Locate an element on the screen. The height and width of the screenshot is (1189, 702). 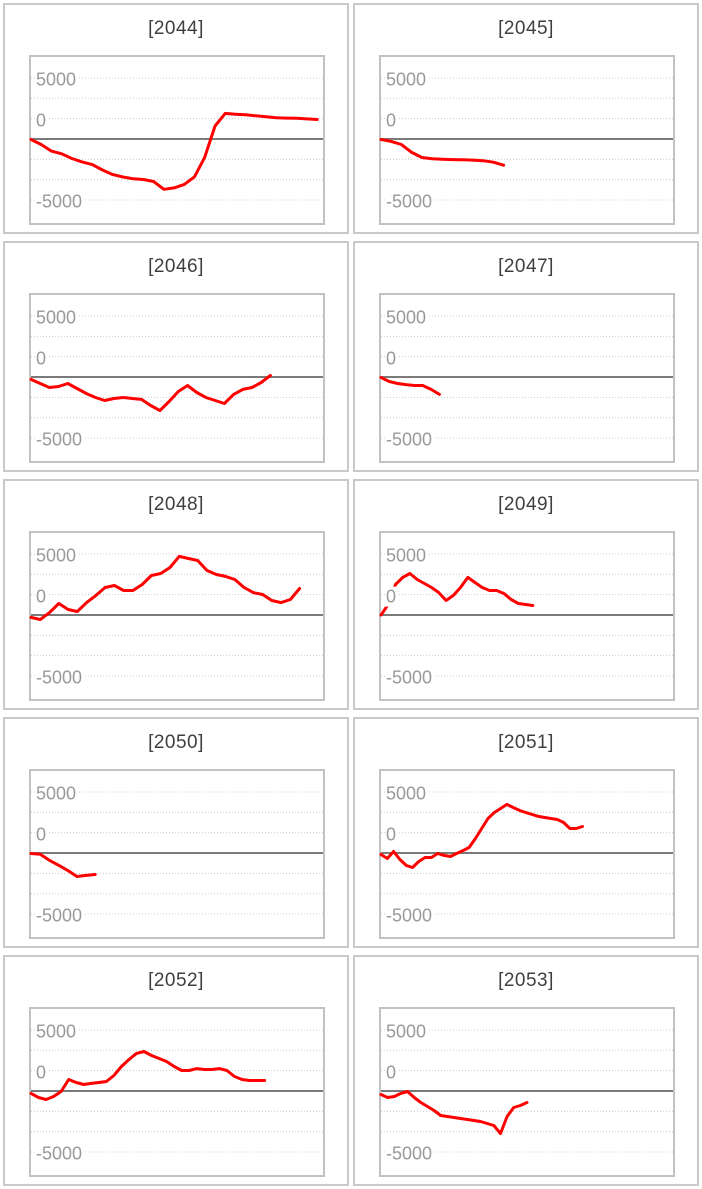
chart-card: [2049] 5000 0 -5000 is located at coordinates (526, 594).